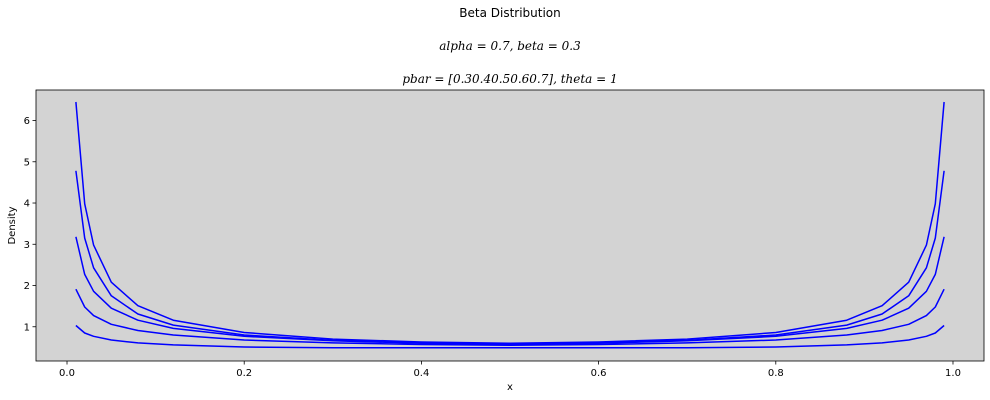 This screenshot has height=400, width=990. What do you see at coordinates (599, 373) in the screenshot?
I see `x-tick-label: 0.6` at bounding box center [599, 373].